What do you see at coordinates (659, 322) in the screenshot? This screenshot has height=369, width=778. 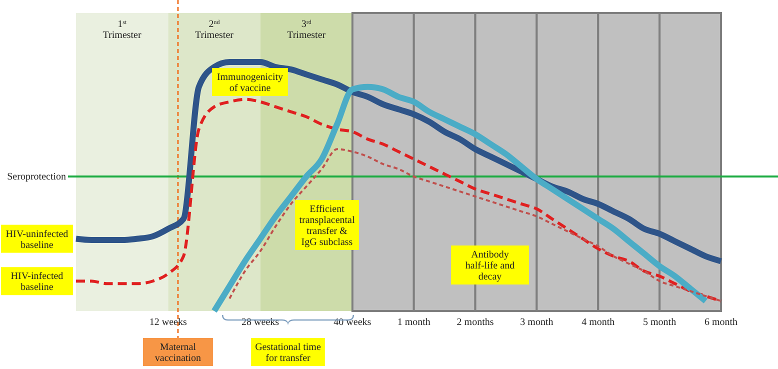 I see `x-tick-label: 5 month` at bounding box center [659, 322].